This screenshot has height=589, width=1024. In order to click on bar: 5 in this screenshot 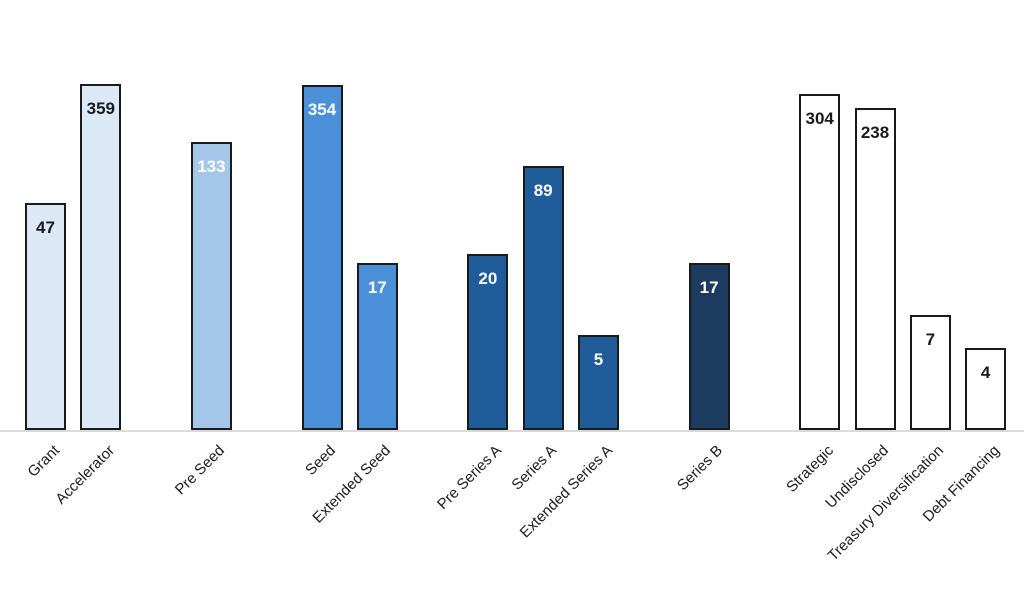, I will do `click(598, 382)`.